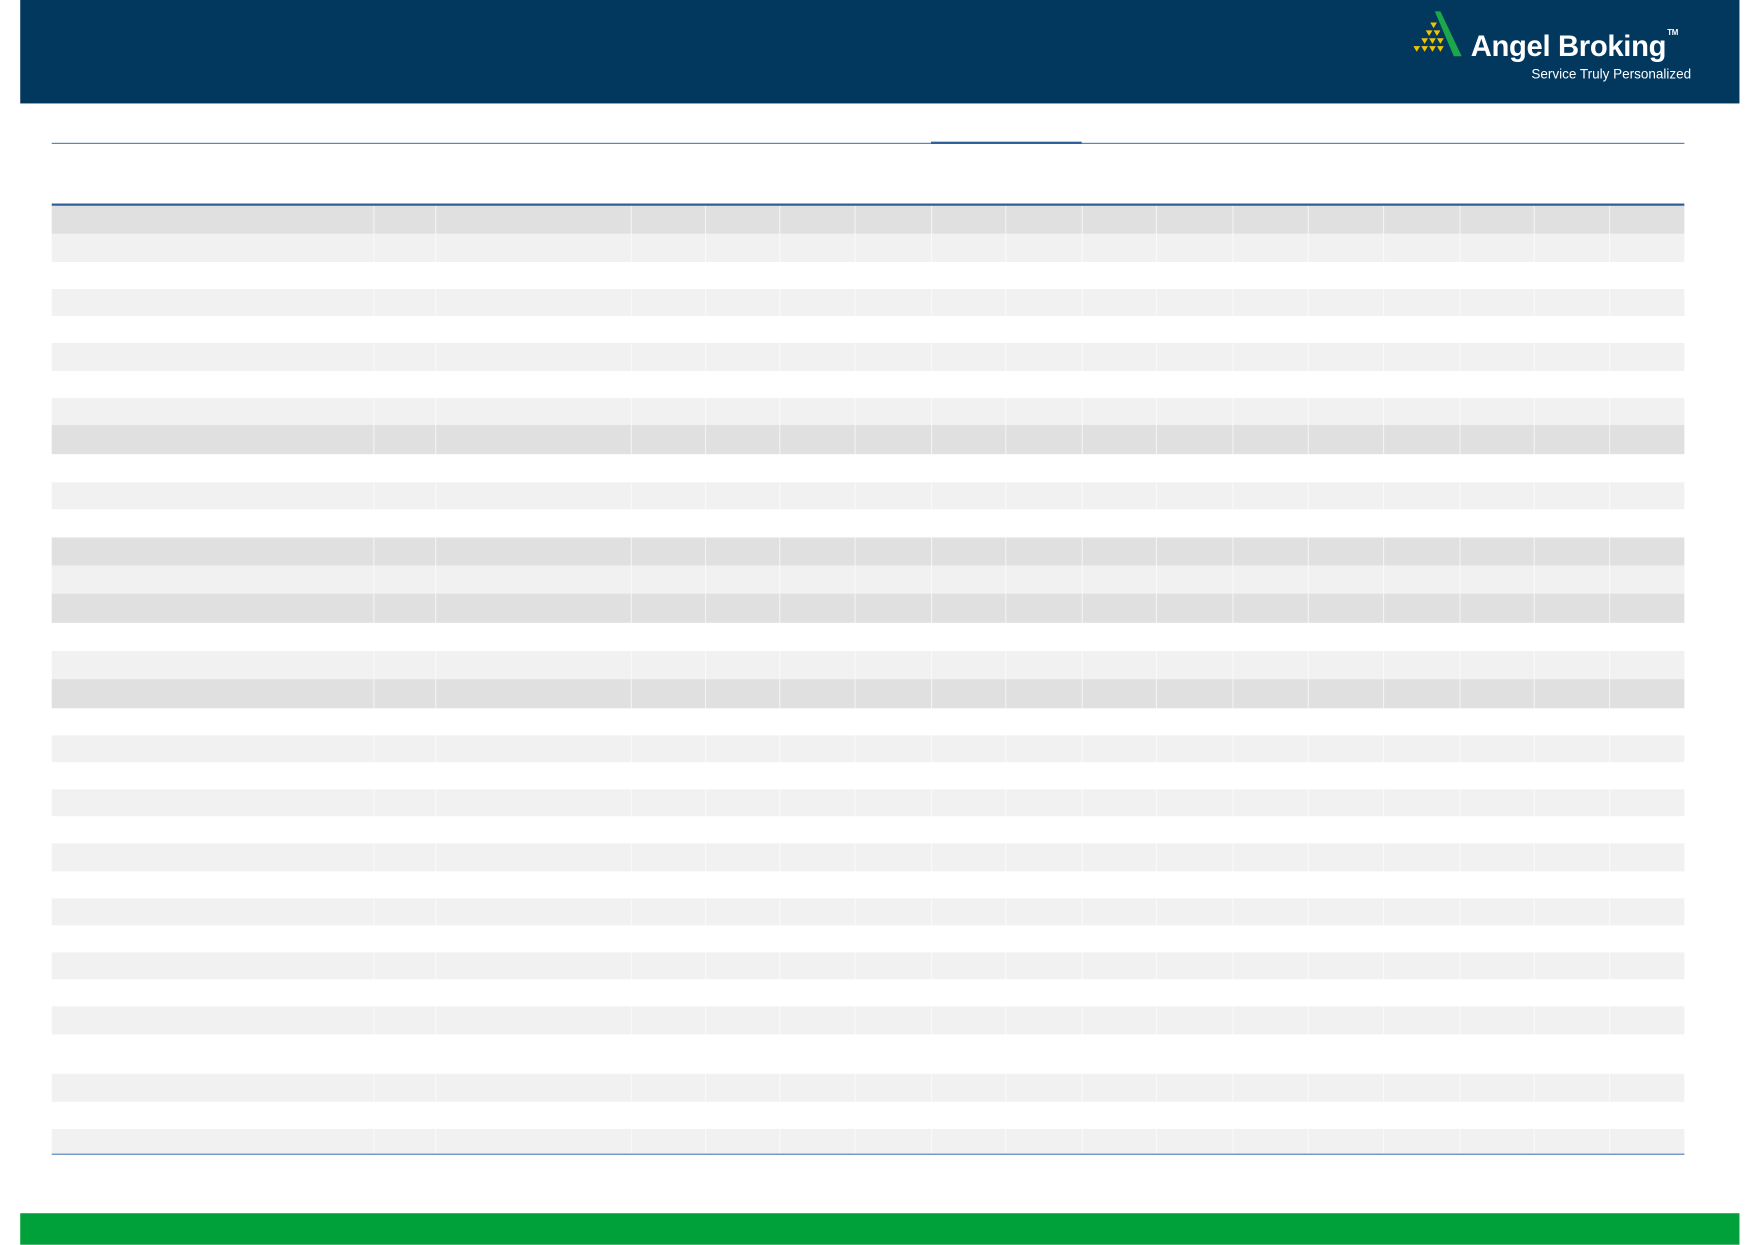  I want to click on title-rule, so click(868, 143).